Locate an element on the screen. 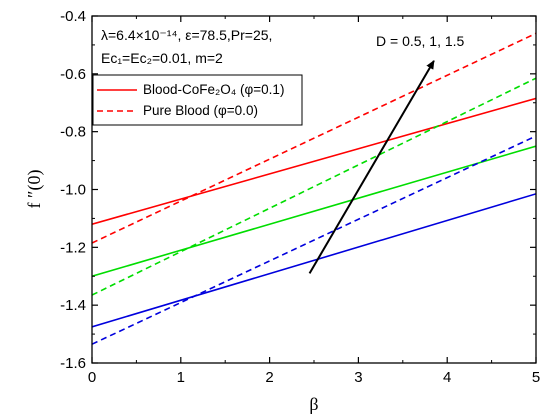  y-axis-title: f ″(0) is located at coordinates (34, 189).